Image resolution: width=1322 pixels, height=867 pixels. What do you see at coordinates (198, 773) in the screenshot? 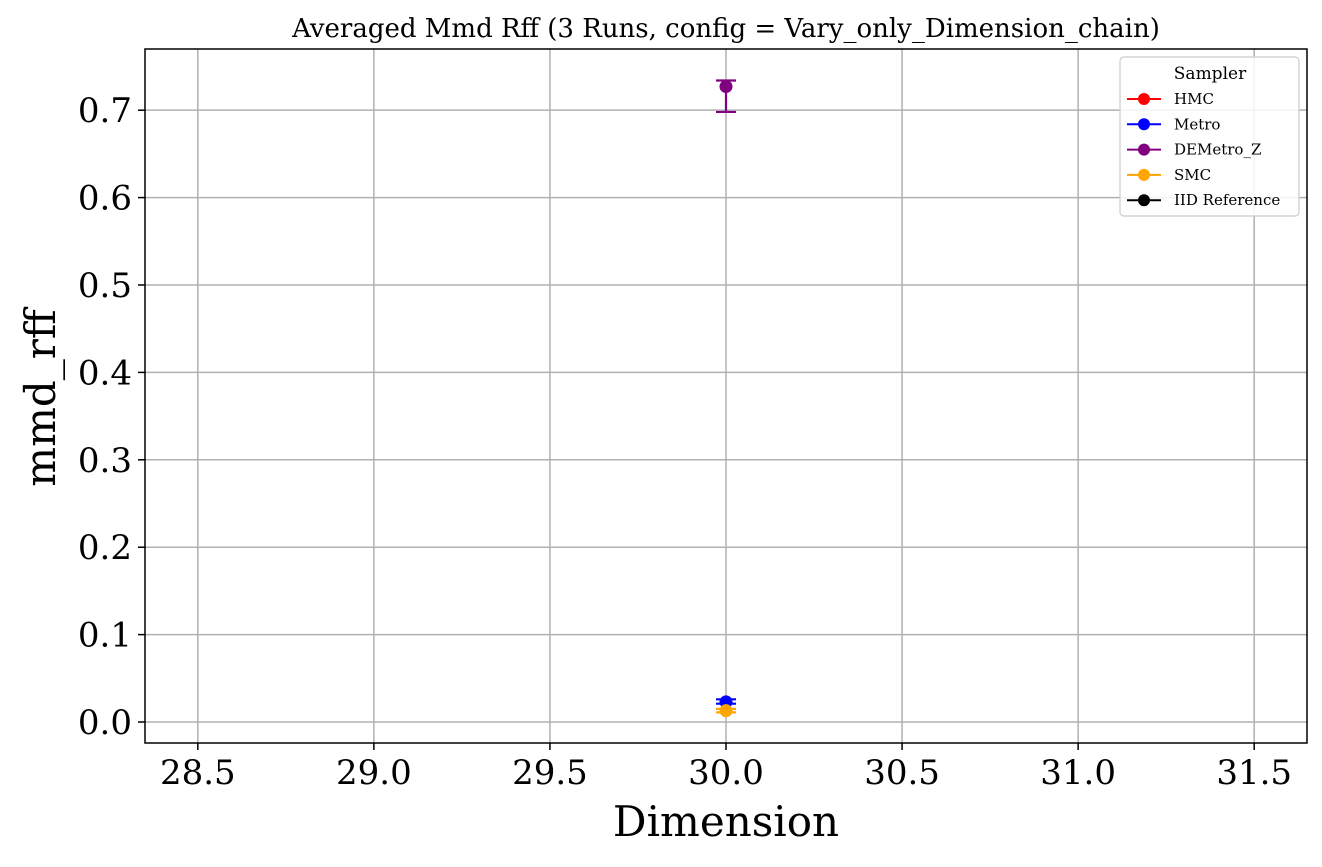
I see `x-tick-label: 28.5` at bounding box center [198, 773].